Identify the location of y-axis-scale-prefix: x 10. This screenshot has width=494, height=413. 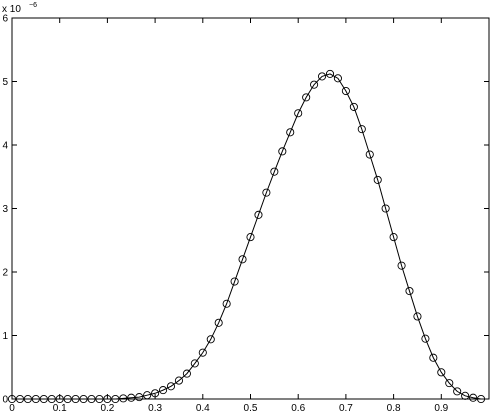
(11, 9).